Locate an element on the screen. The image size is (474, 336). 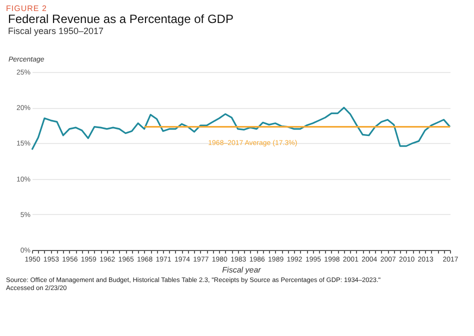
caption: FIGURE 2 is located at coordinates (27, 8).